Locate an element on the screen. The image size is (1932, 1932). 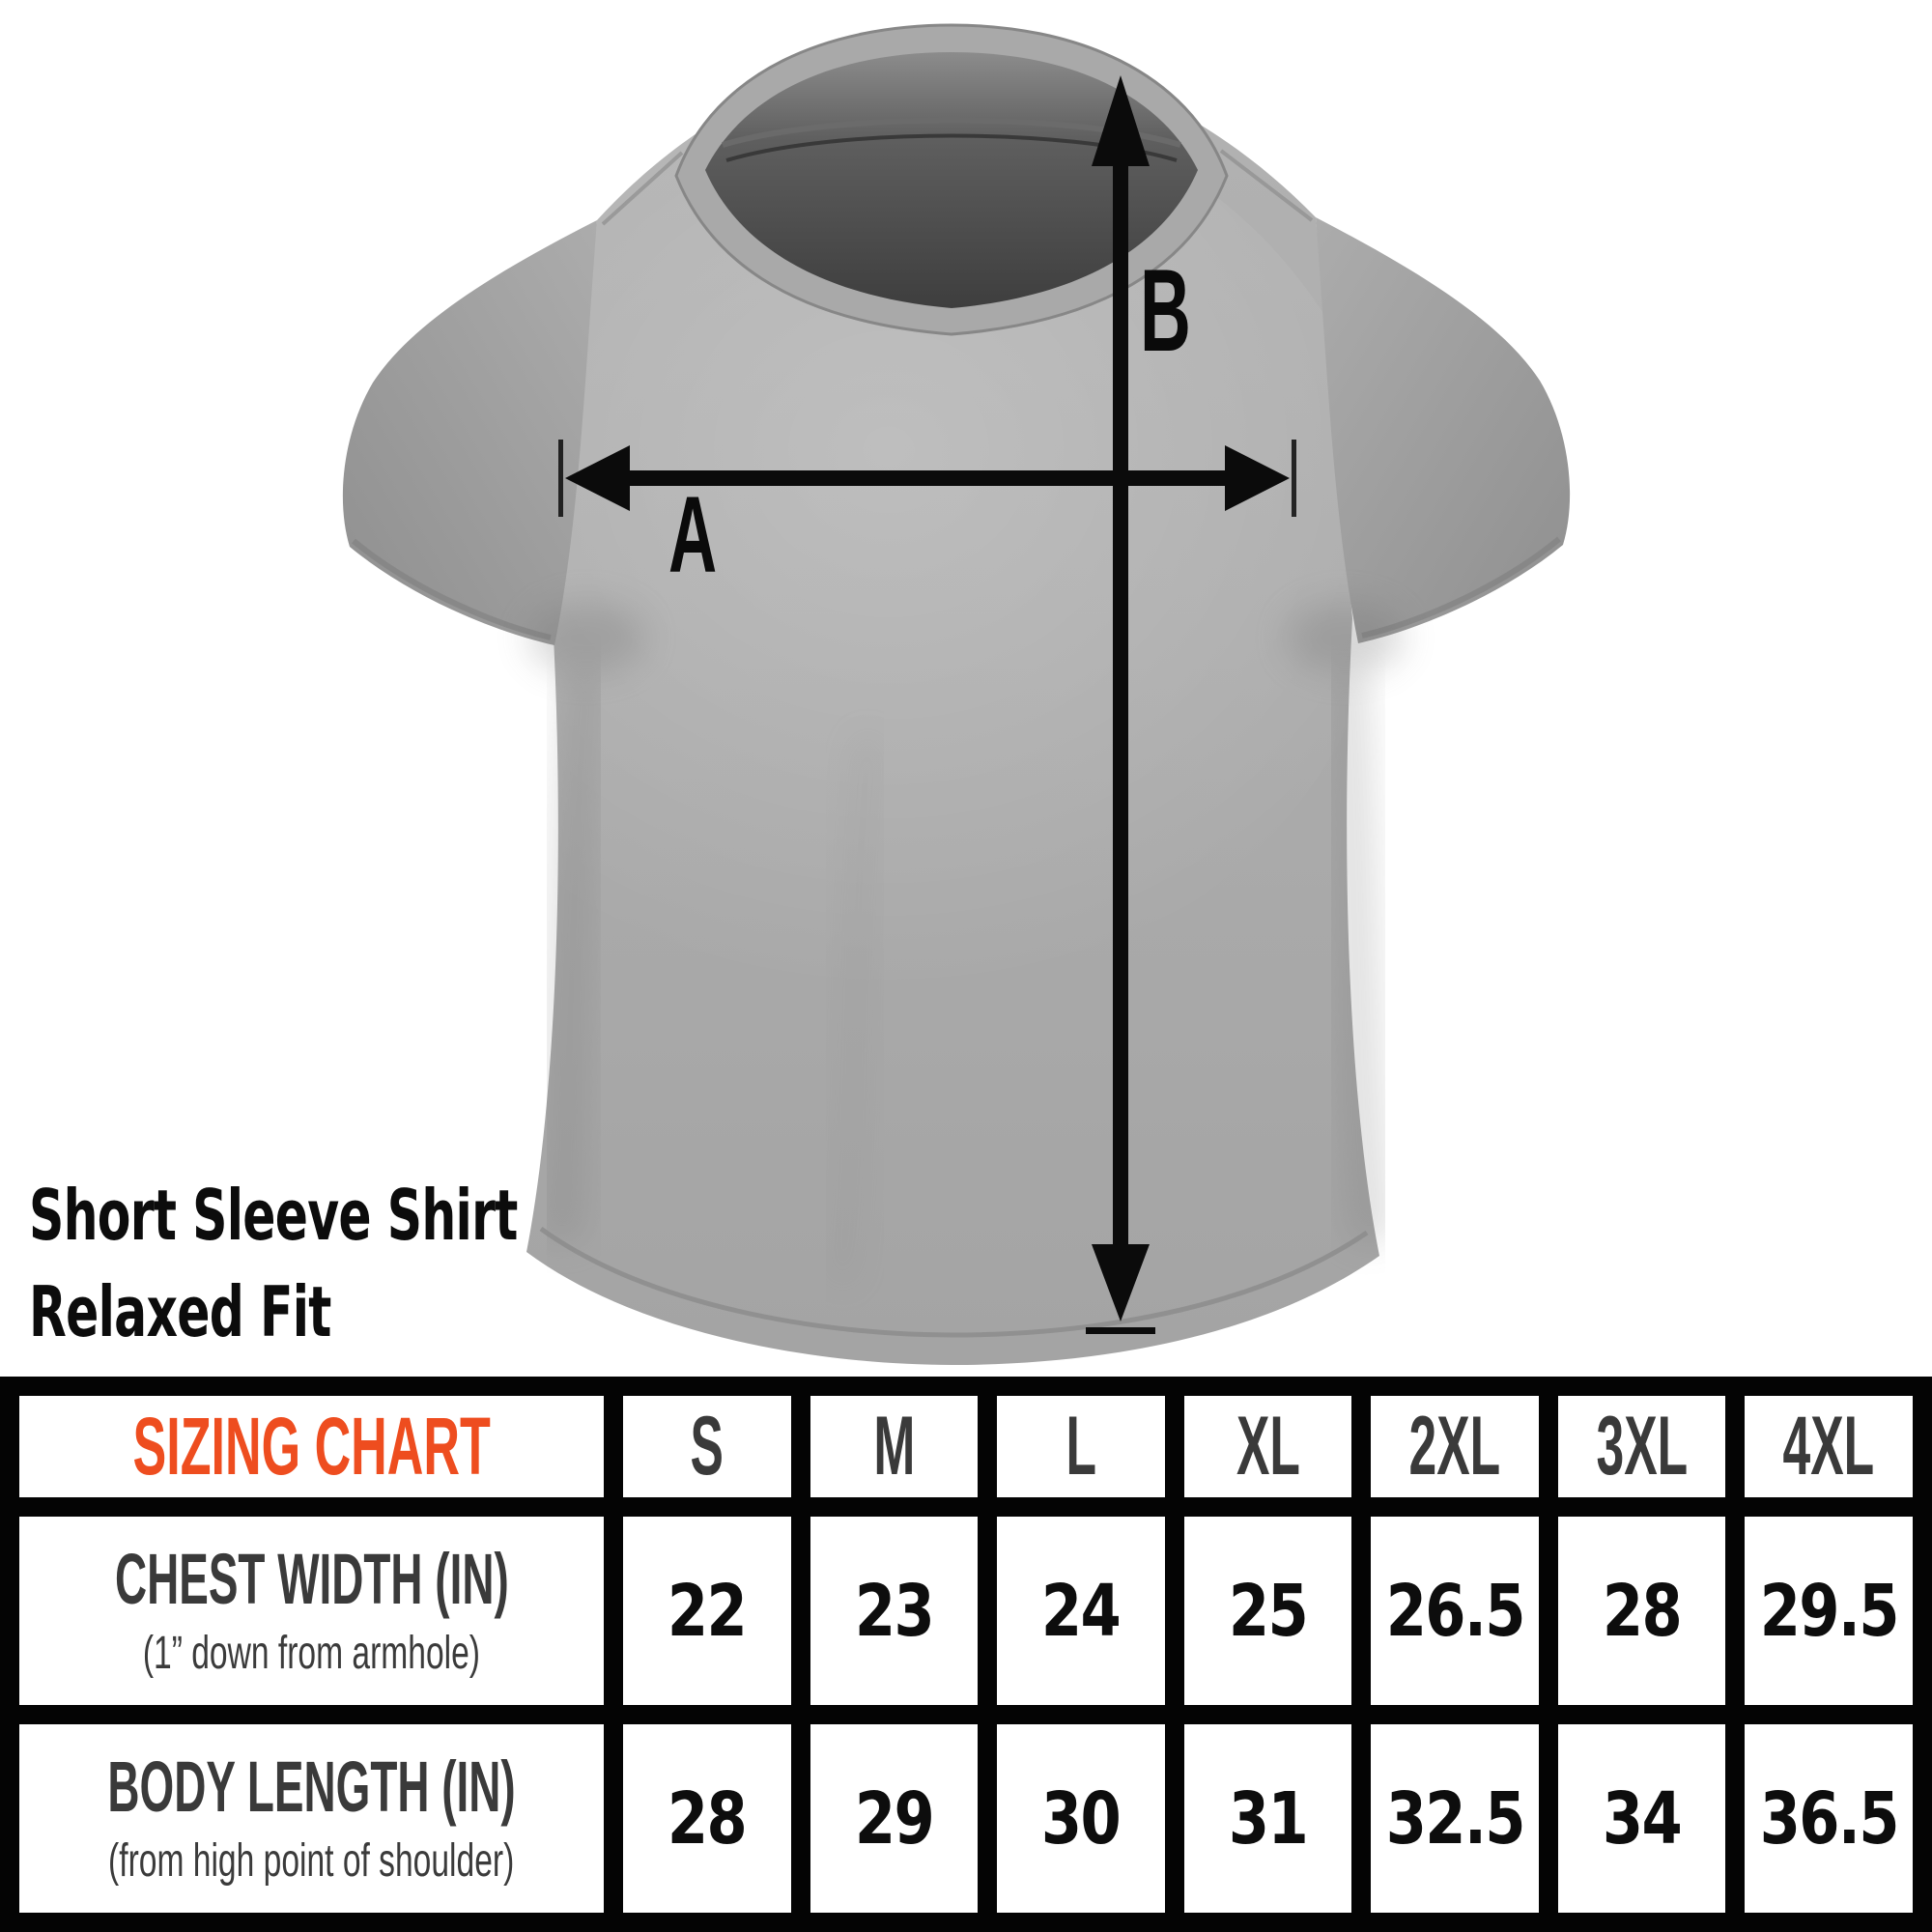
underarm-shadow-left is located at coordinates (587, 637).